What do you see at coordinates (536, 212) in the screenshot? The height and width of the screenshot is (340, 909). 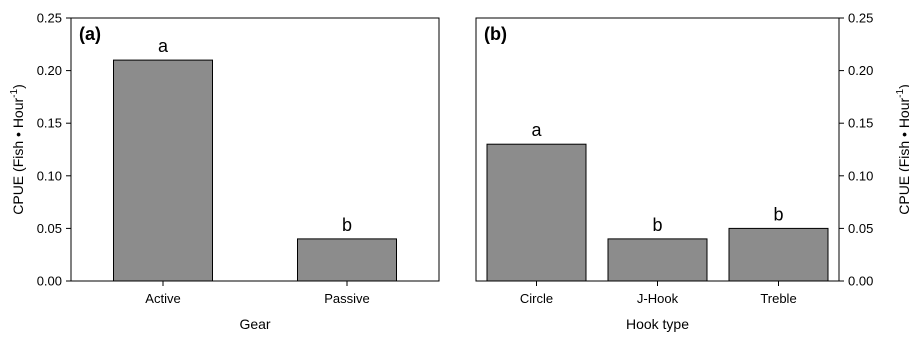 I see `bar-circle` at bounding box center [536, 212].